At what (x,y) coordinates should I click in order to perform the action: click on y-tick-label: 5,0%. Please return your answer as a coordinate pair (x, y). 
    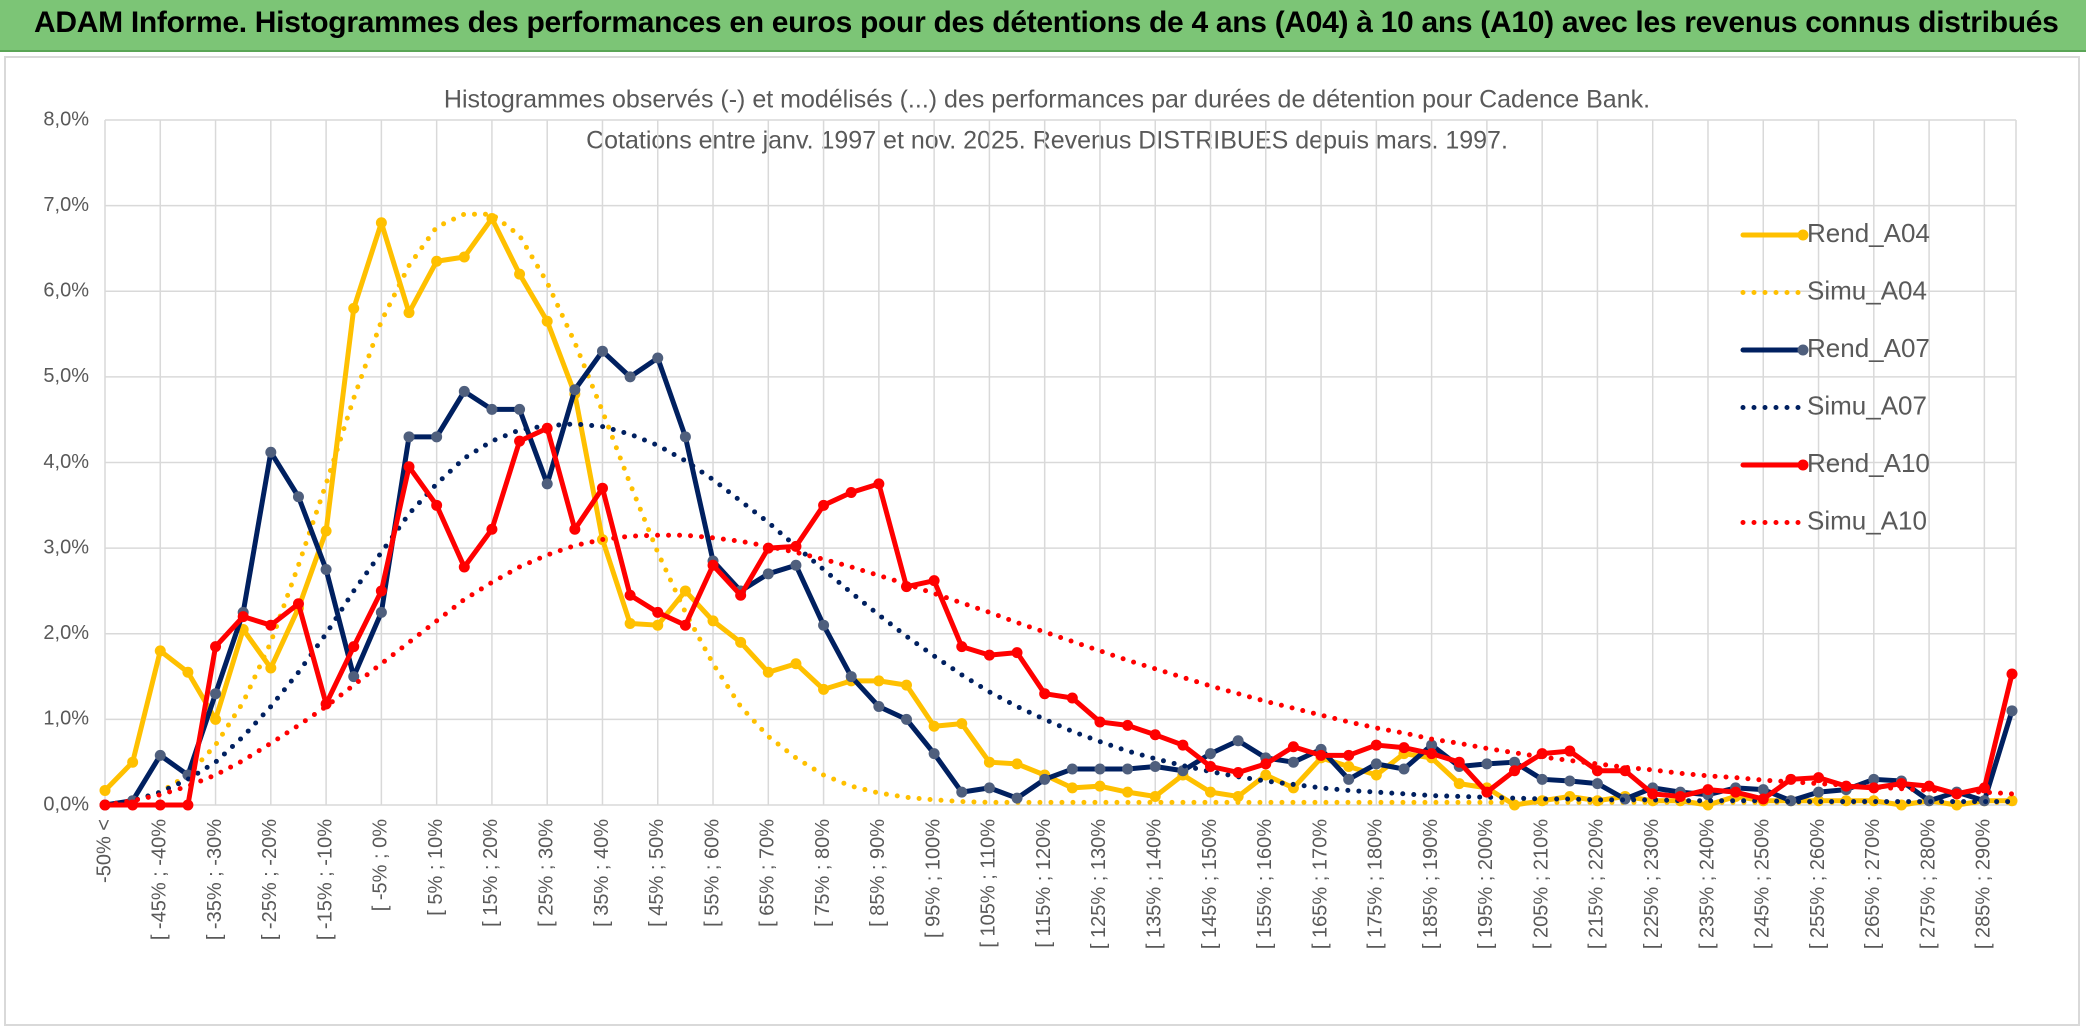
    Looking at the image, I should click on (66, 376).